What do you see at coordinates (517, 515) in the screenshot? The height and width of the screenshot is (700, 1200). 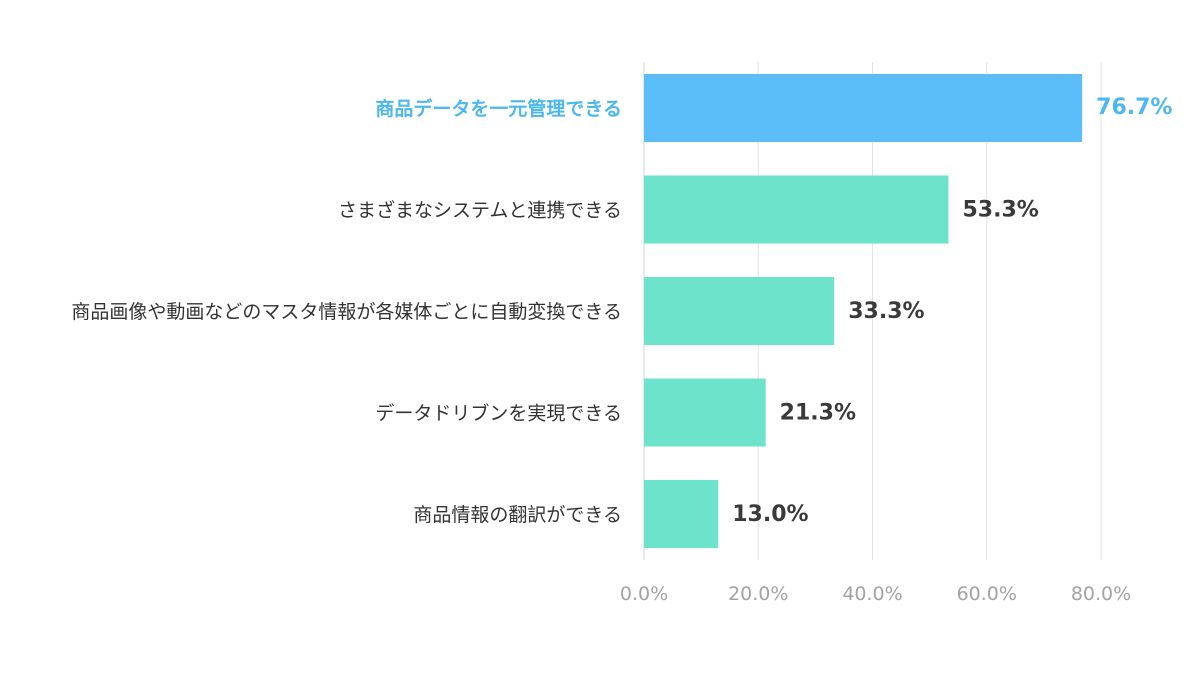 I see `category-label: 商品情報の翻訳ができる` at bounding box center [517, 515].